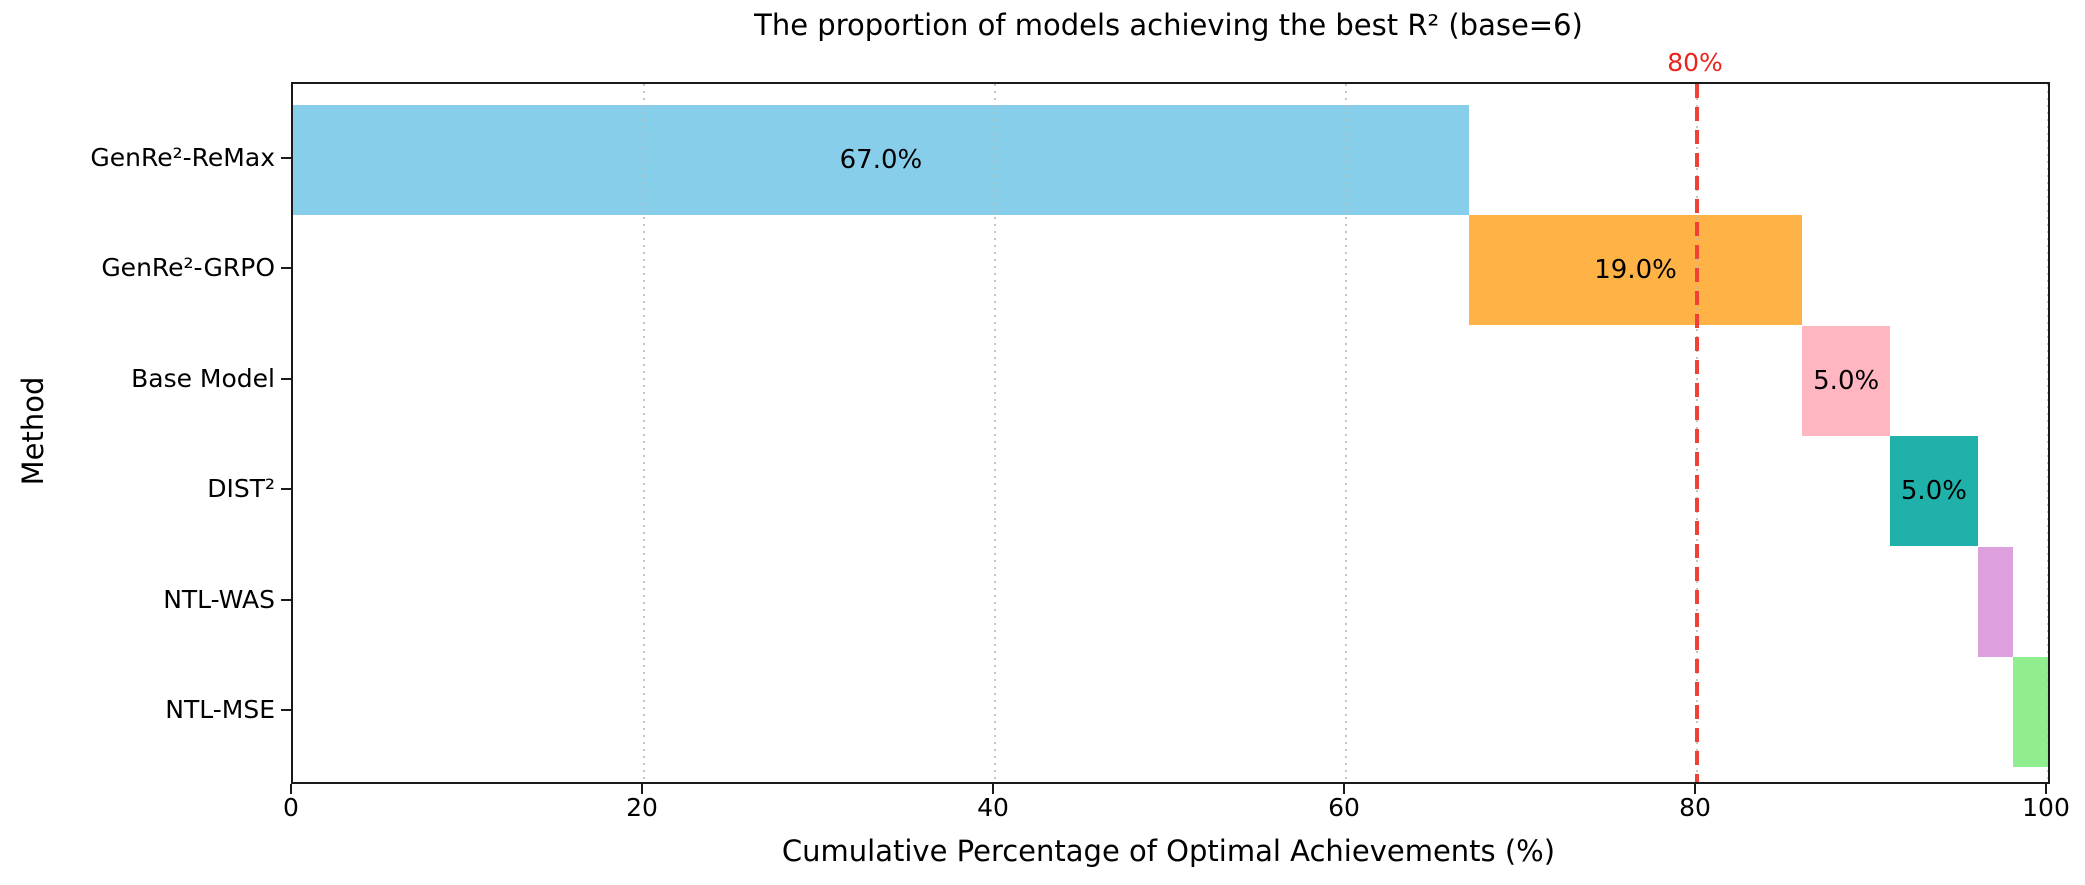 This screenshot has height=885, width=2085. I want to click on x-tick-label-40: 40, so click(993, 807).